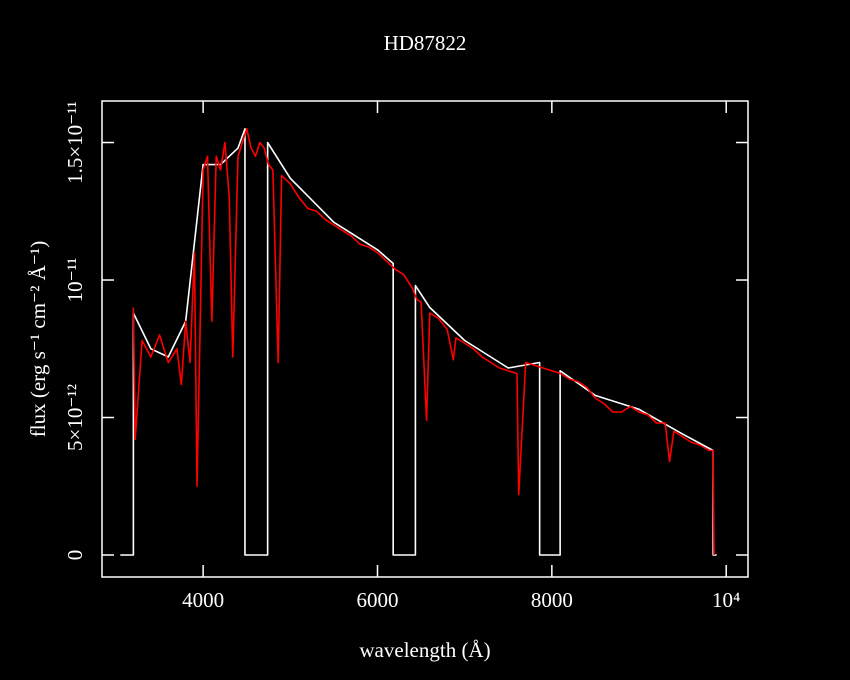 Image resolution: width=850 pixels, height=680 pixels. What do you see at coordinates (75, 280) in the screenshot?
I see `y-tick-label: 10⁻¹¹` at bounding box center [75, 280].